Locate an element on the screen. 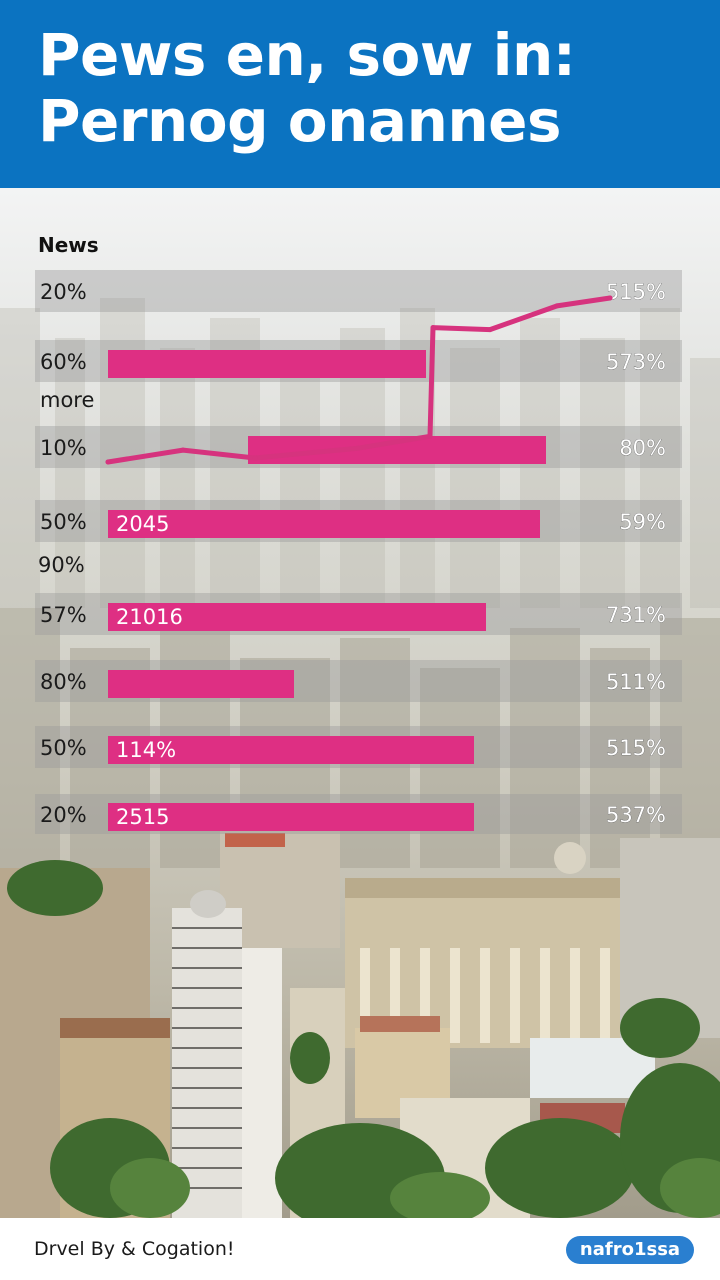 The height and width of the screenshot is (1280, 720). row-right-label-1: 573% is located at coordinates (636, 362).